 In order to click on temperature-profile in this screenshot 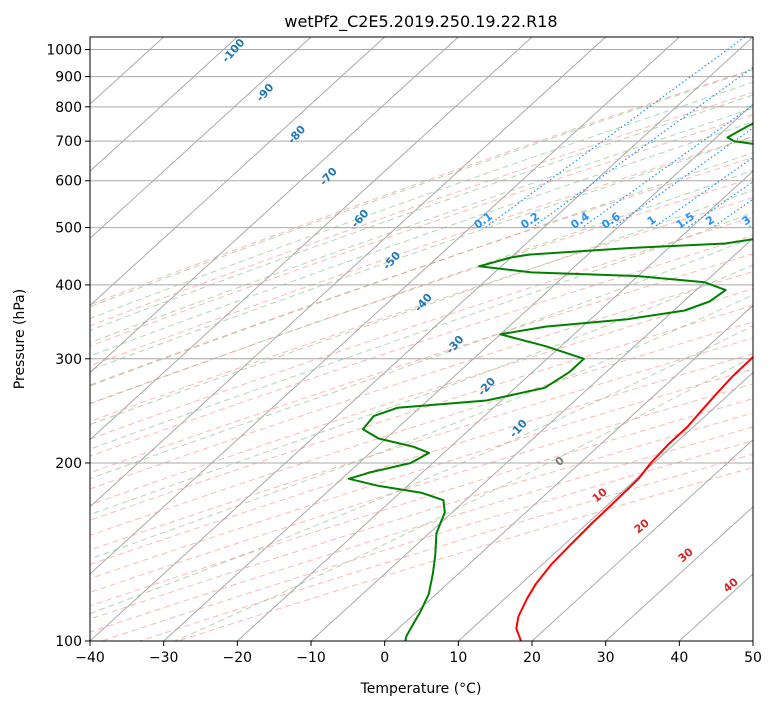, I will do `click(634, 498)`.